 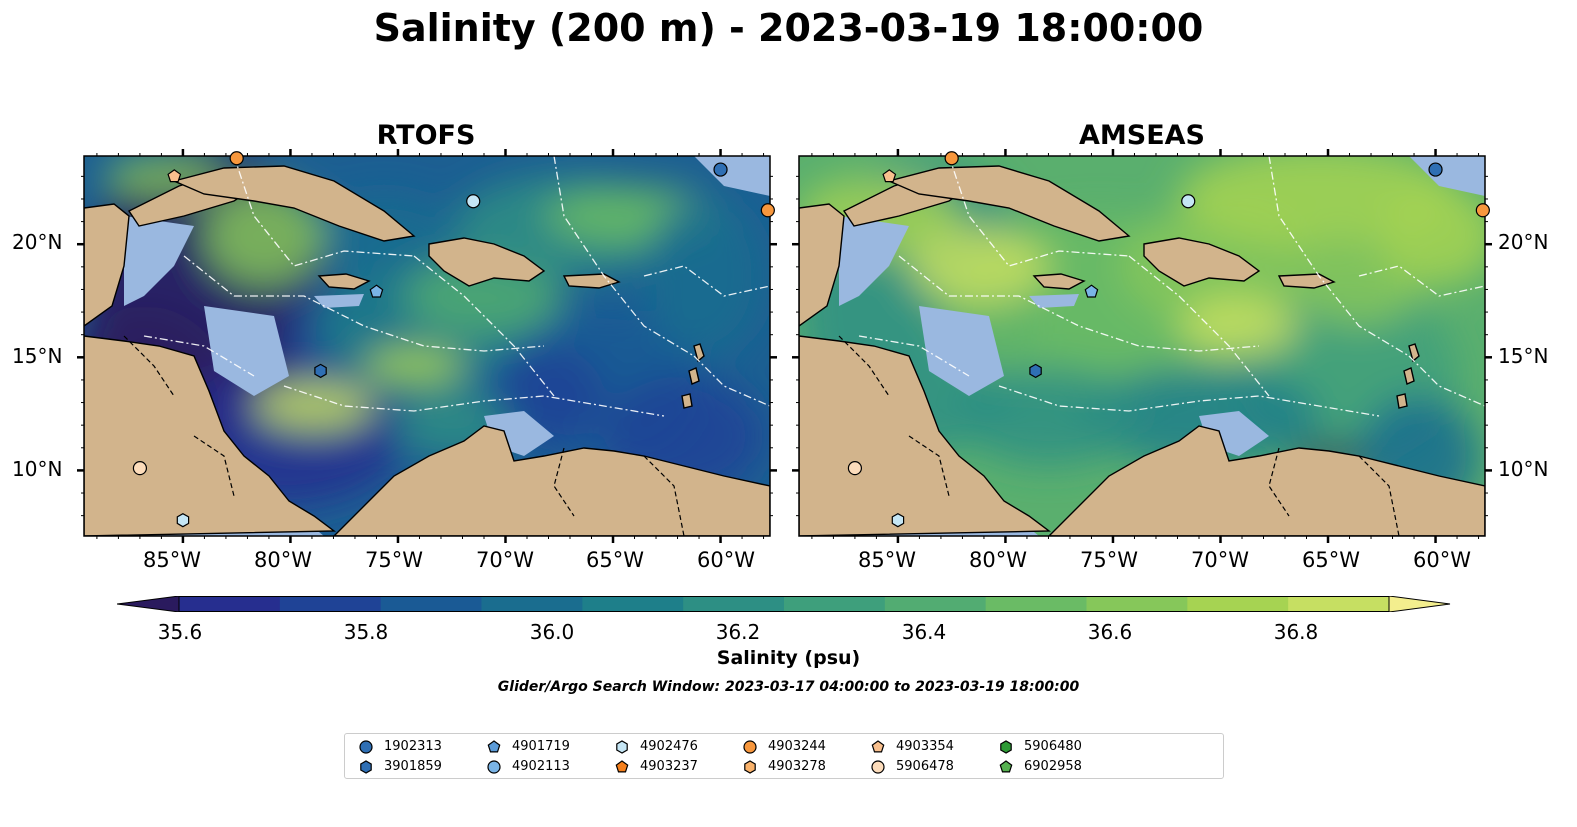 I want to click on colorbar-tick: 35.8, so click(x=366, y=632).